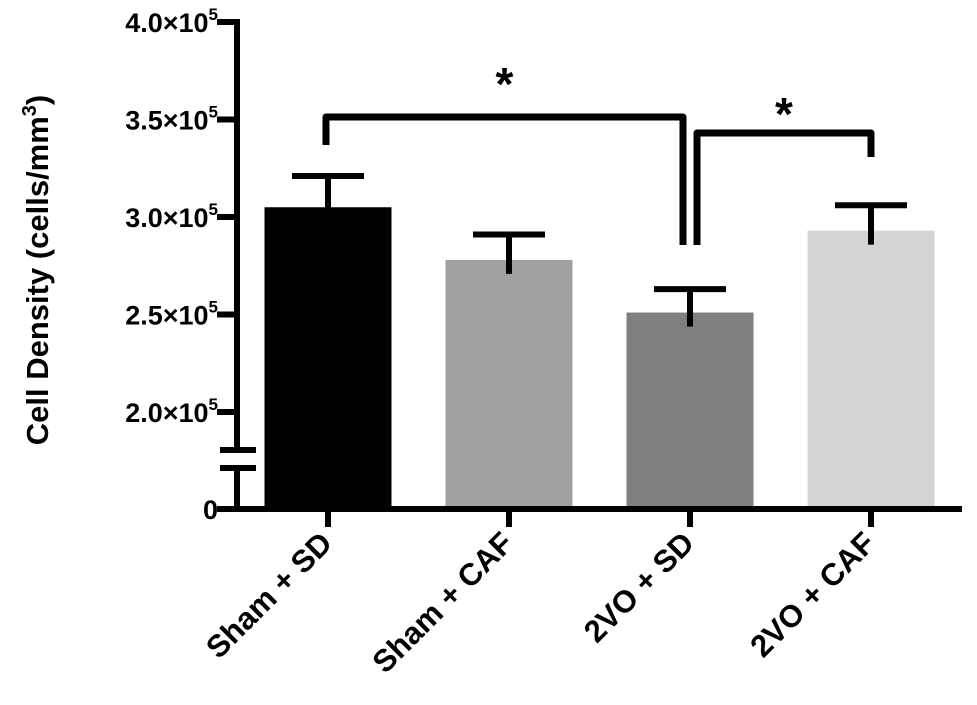 The width and height of the screenshot is (977, 705). I want to click on x-category-label-2: Sham + CAF, so click(442, 602).